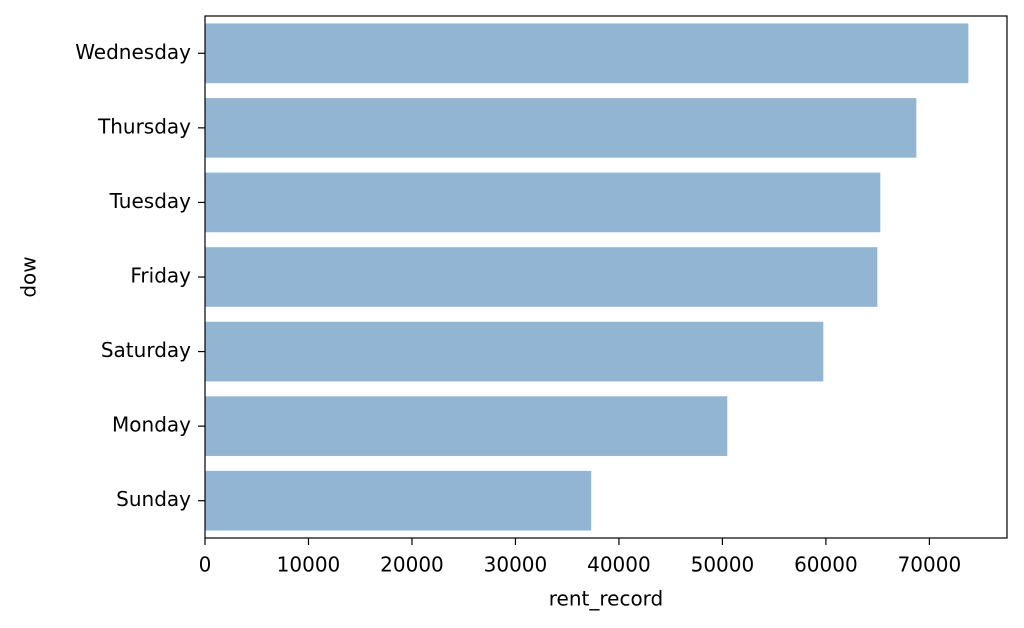  What do you see at coordinates (160, 276) in the screenshot?
I see `y-tick-label: Friday` at bounding box center [160, 276].